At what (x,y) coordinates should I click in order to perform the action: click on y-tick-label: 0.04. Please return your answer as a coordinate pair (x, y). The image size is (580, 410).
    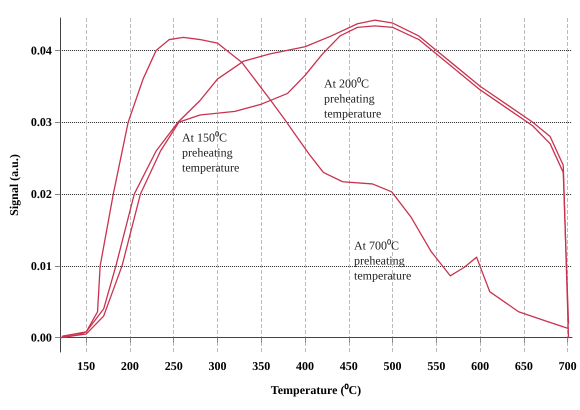
    Looking at the image, I should click on (41, 50).